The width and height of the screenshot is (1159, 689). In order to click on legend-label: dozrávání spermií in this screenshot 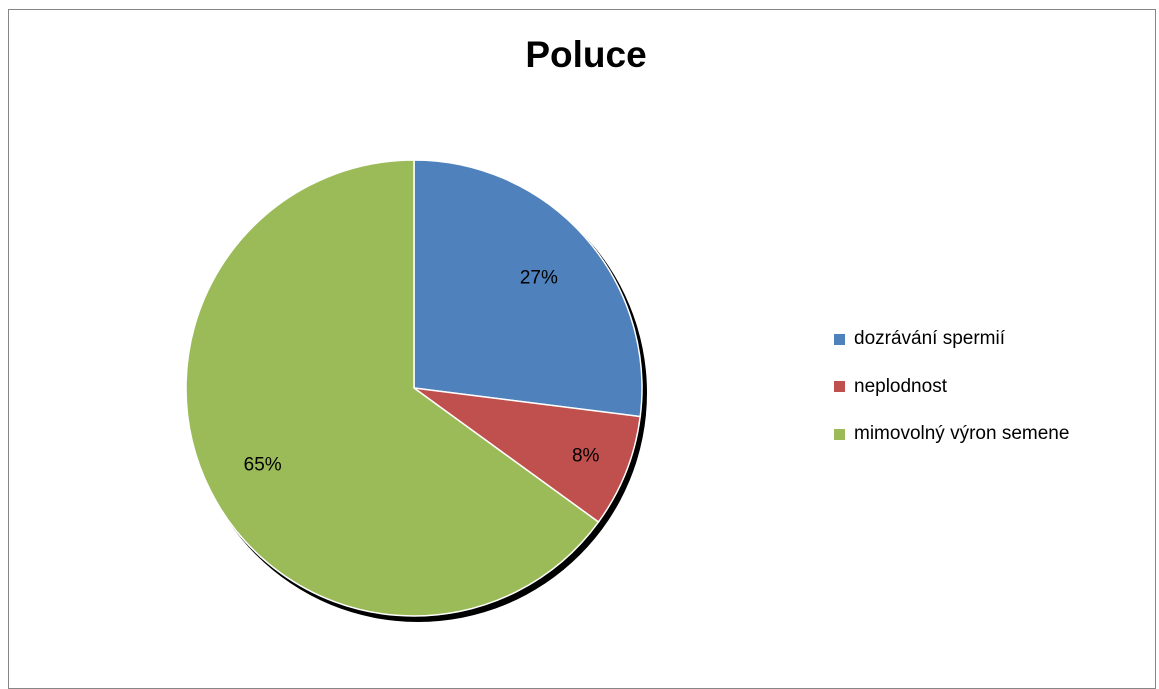, I will do `click(930, 338)`.